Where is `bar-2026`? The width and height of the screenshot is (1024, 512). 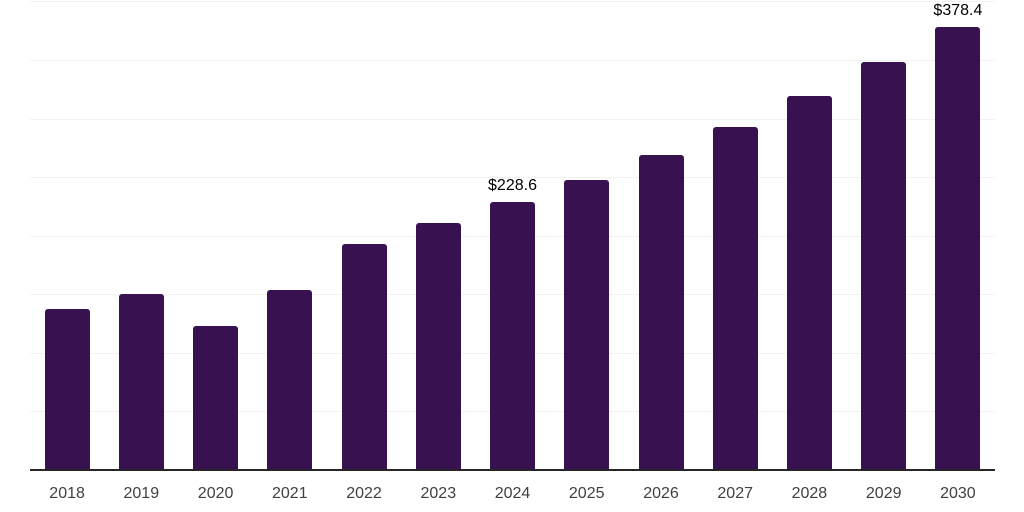 bar-2026 is located at coordinates (661, 312).